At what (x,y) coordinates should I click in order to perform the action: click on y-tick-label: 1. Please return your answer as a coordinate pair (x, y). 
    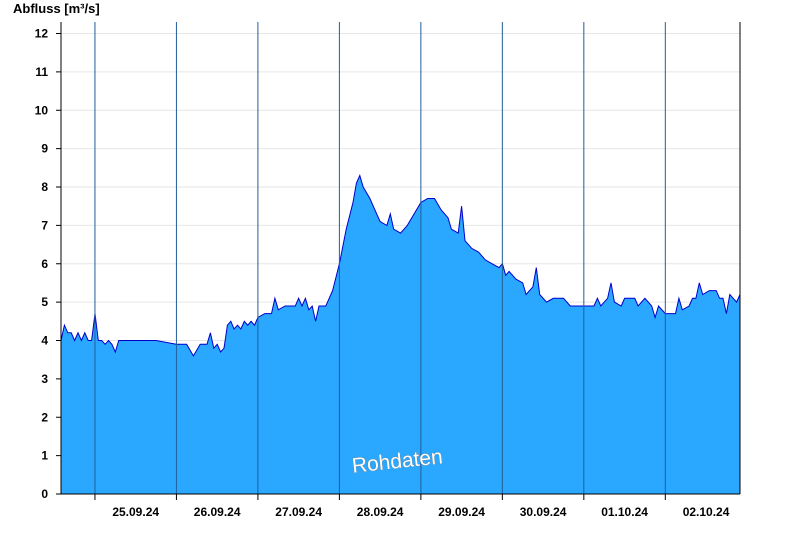
    Looking at the image, I should click on (44, 456).